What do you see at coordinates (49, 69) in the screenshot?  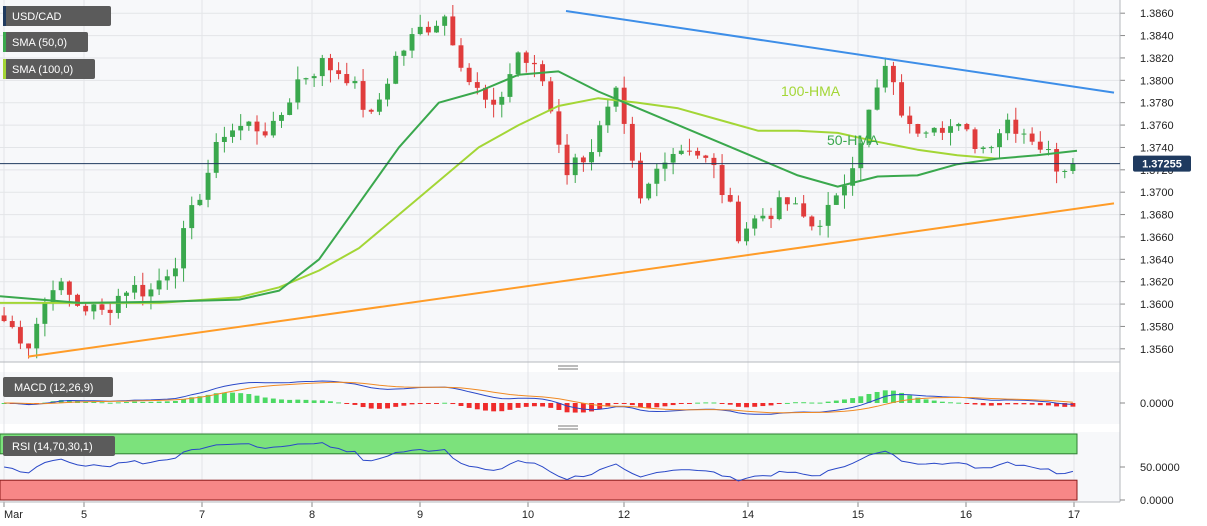 I see `legend-sma-100: SMA (100,0)` at bounding box center [49, 69].